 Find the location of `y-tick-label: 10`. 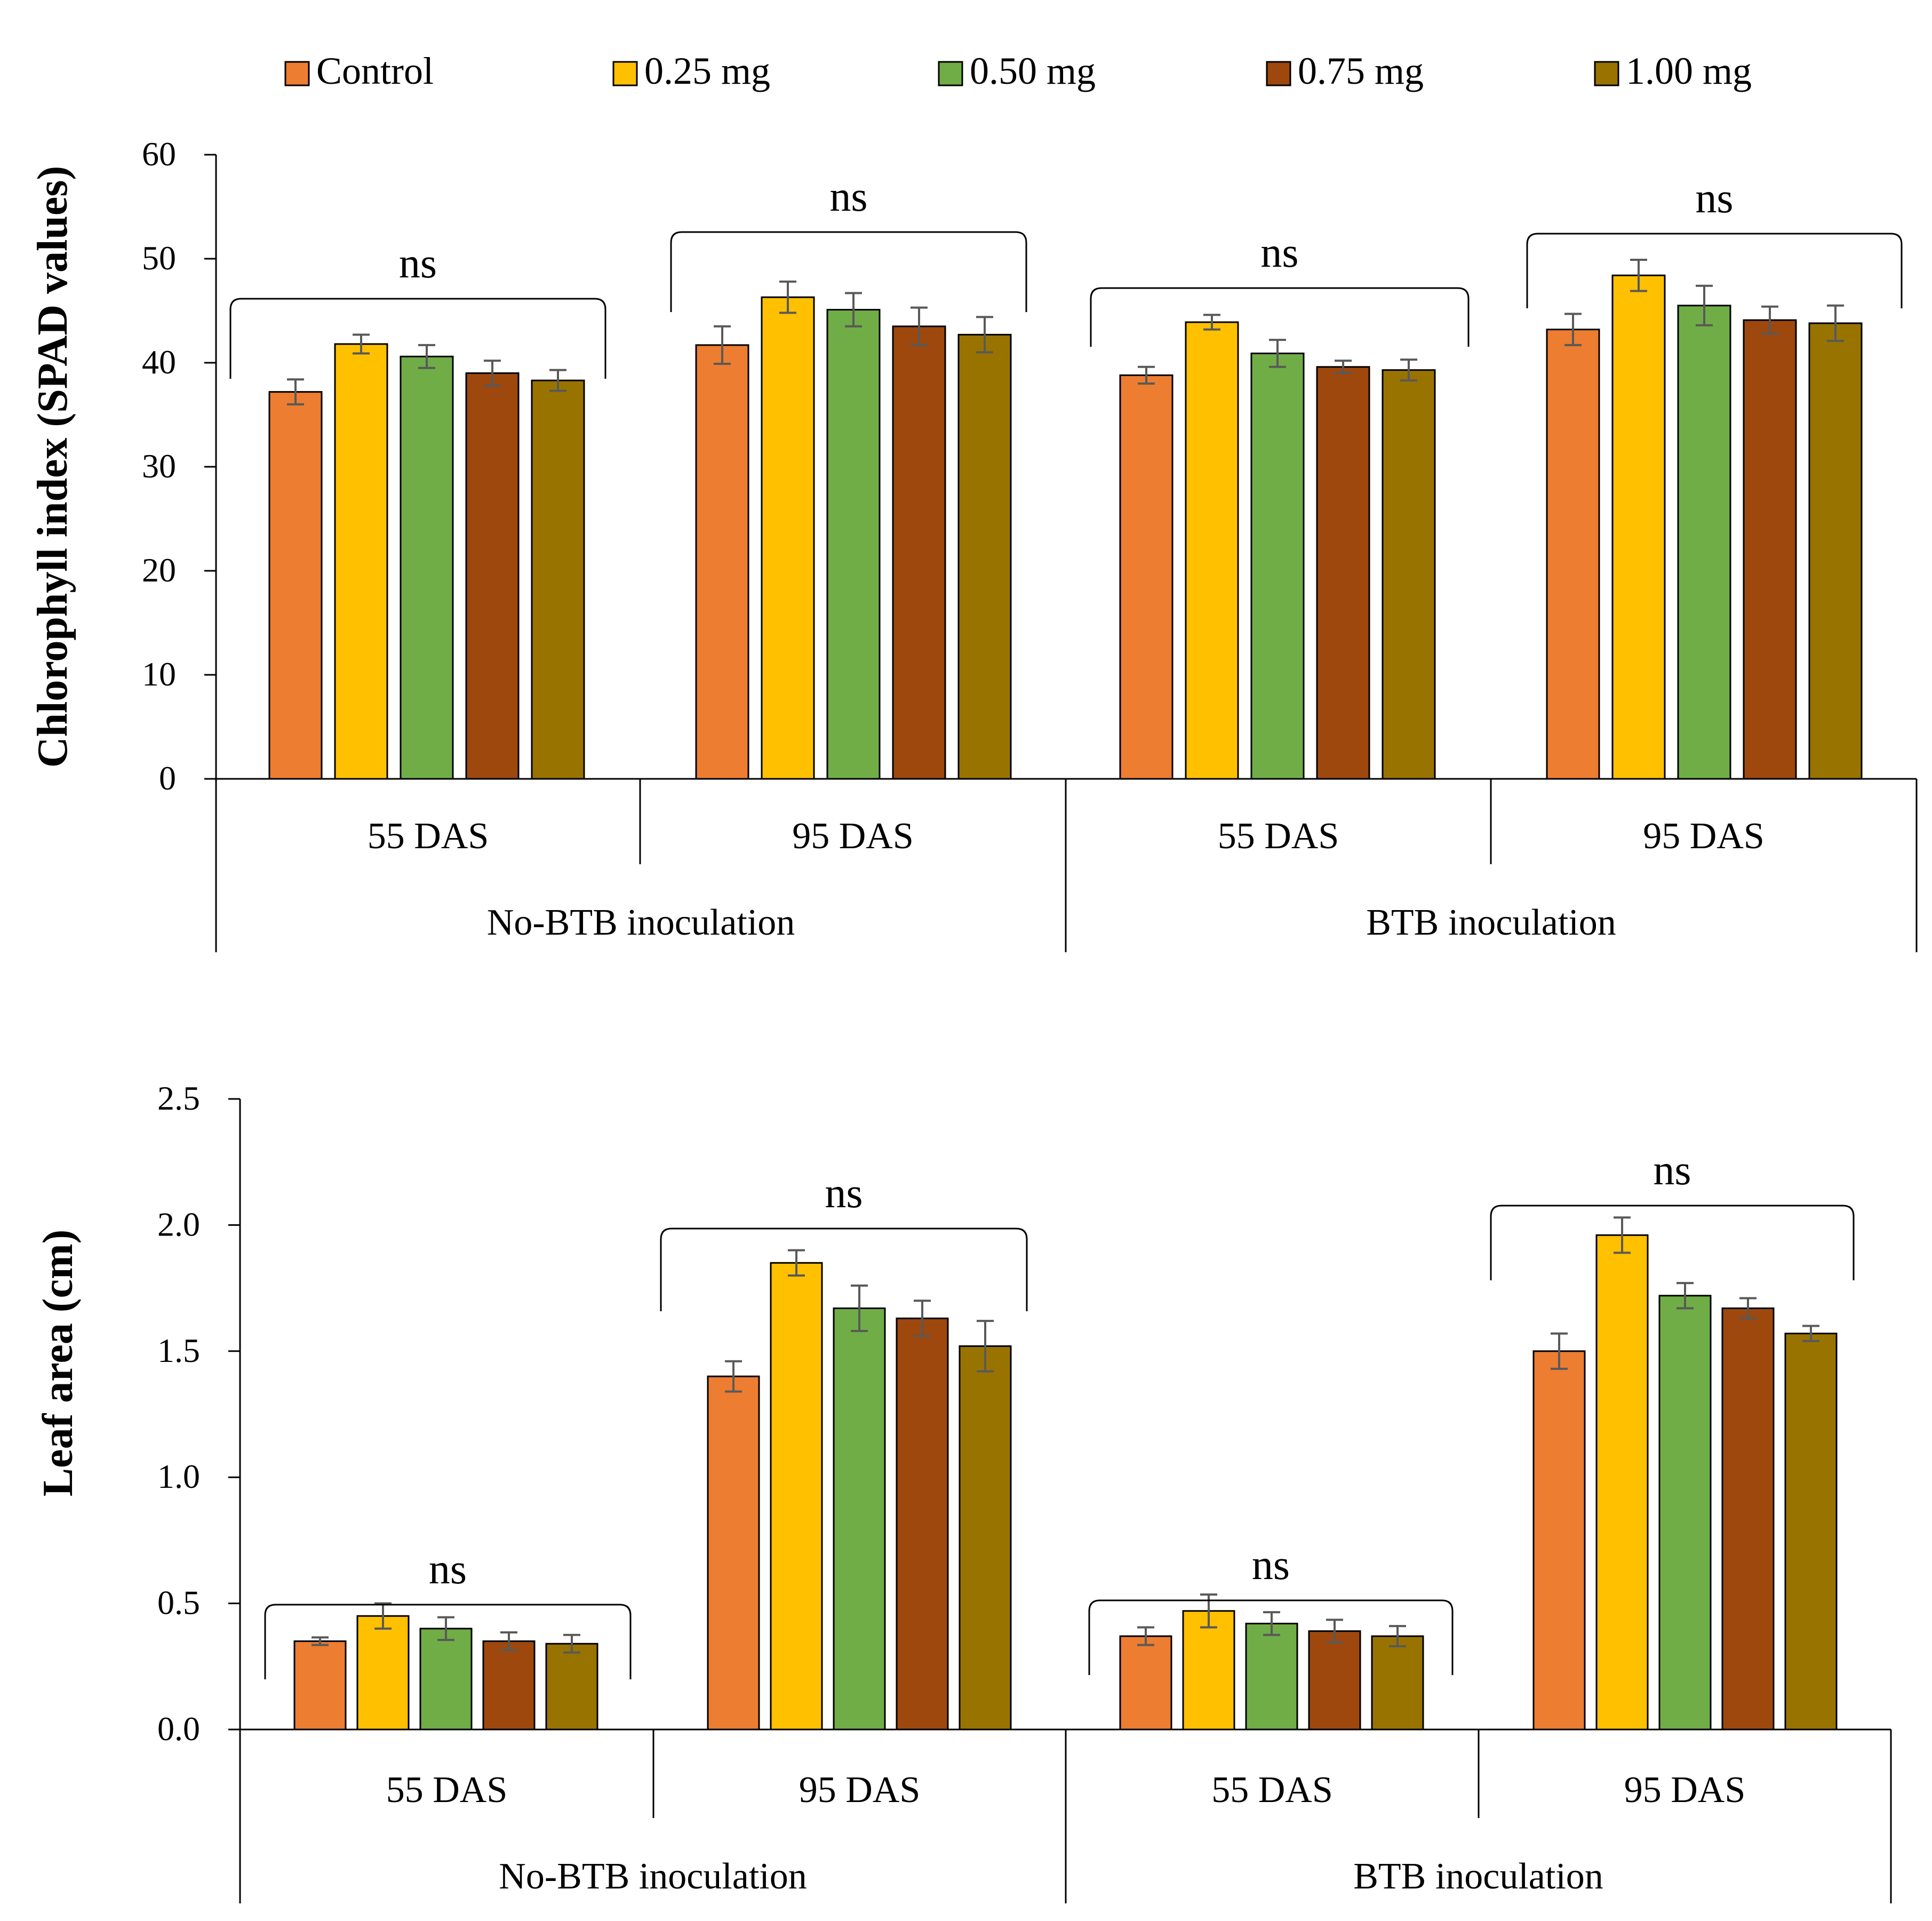

y-tick-label: 10 is located at coordinates (159, 674).